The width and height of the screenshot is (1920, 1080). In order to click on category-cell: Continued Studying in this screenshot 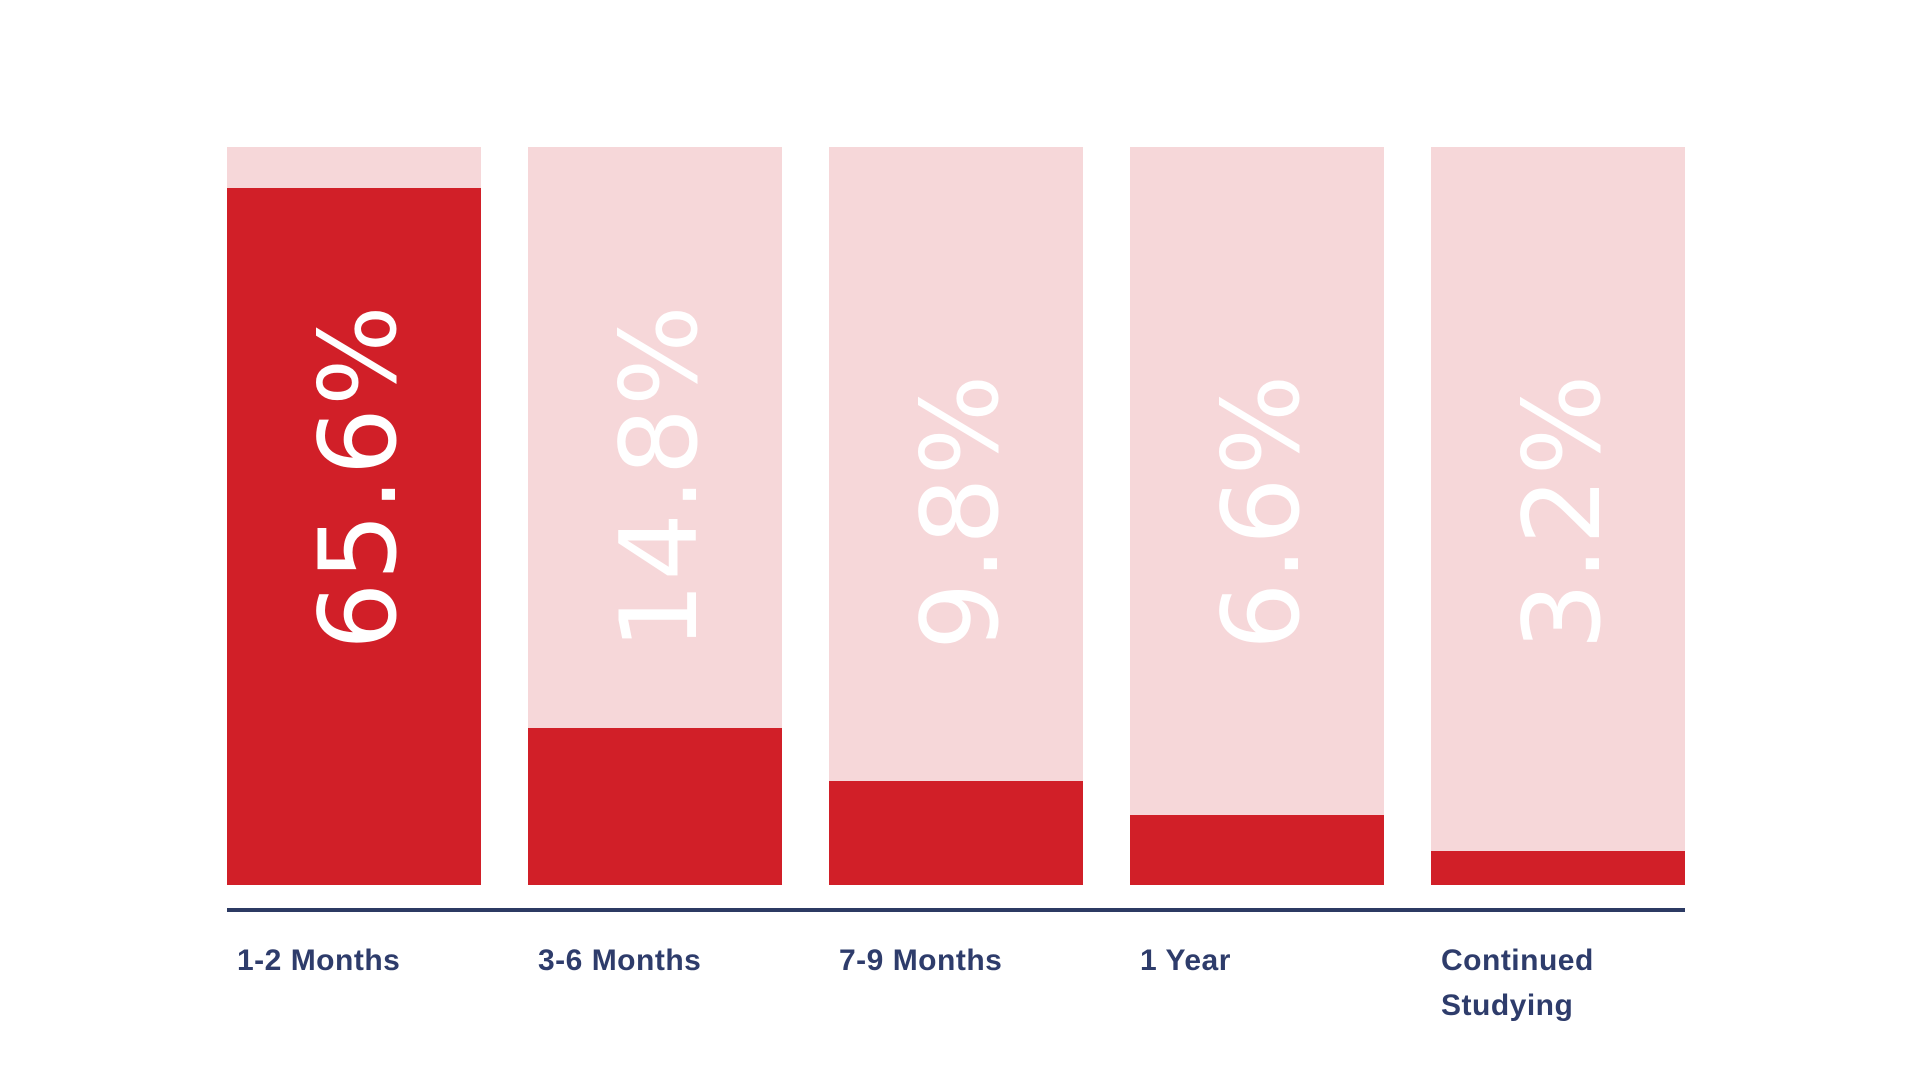, I will do `click(1558, 983)`.